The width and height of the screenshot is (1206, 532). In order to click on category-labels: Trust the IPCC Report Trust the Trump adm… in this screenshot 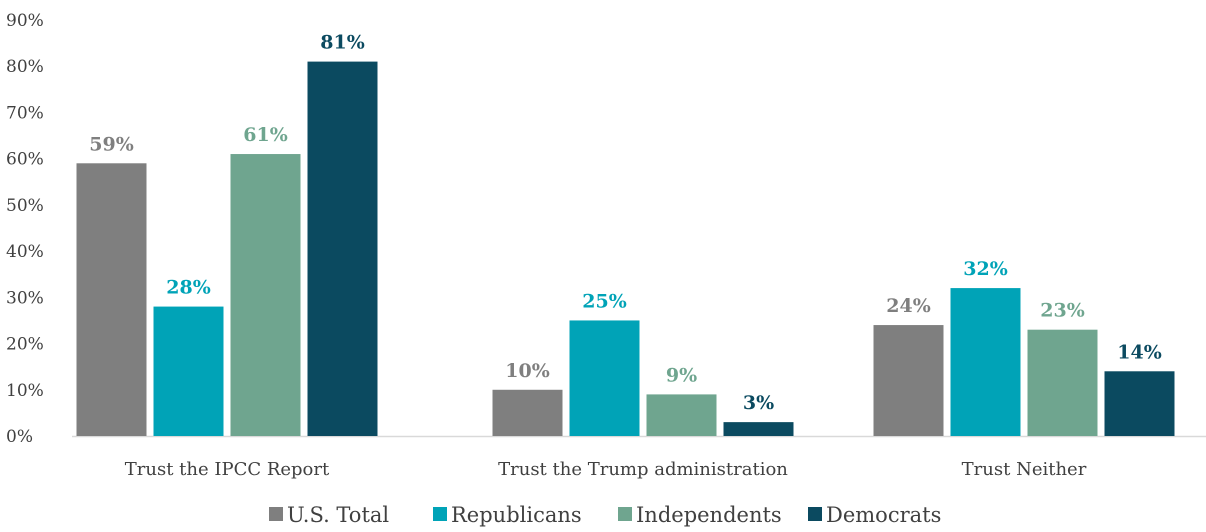, I will do `click(606, 469)`.